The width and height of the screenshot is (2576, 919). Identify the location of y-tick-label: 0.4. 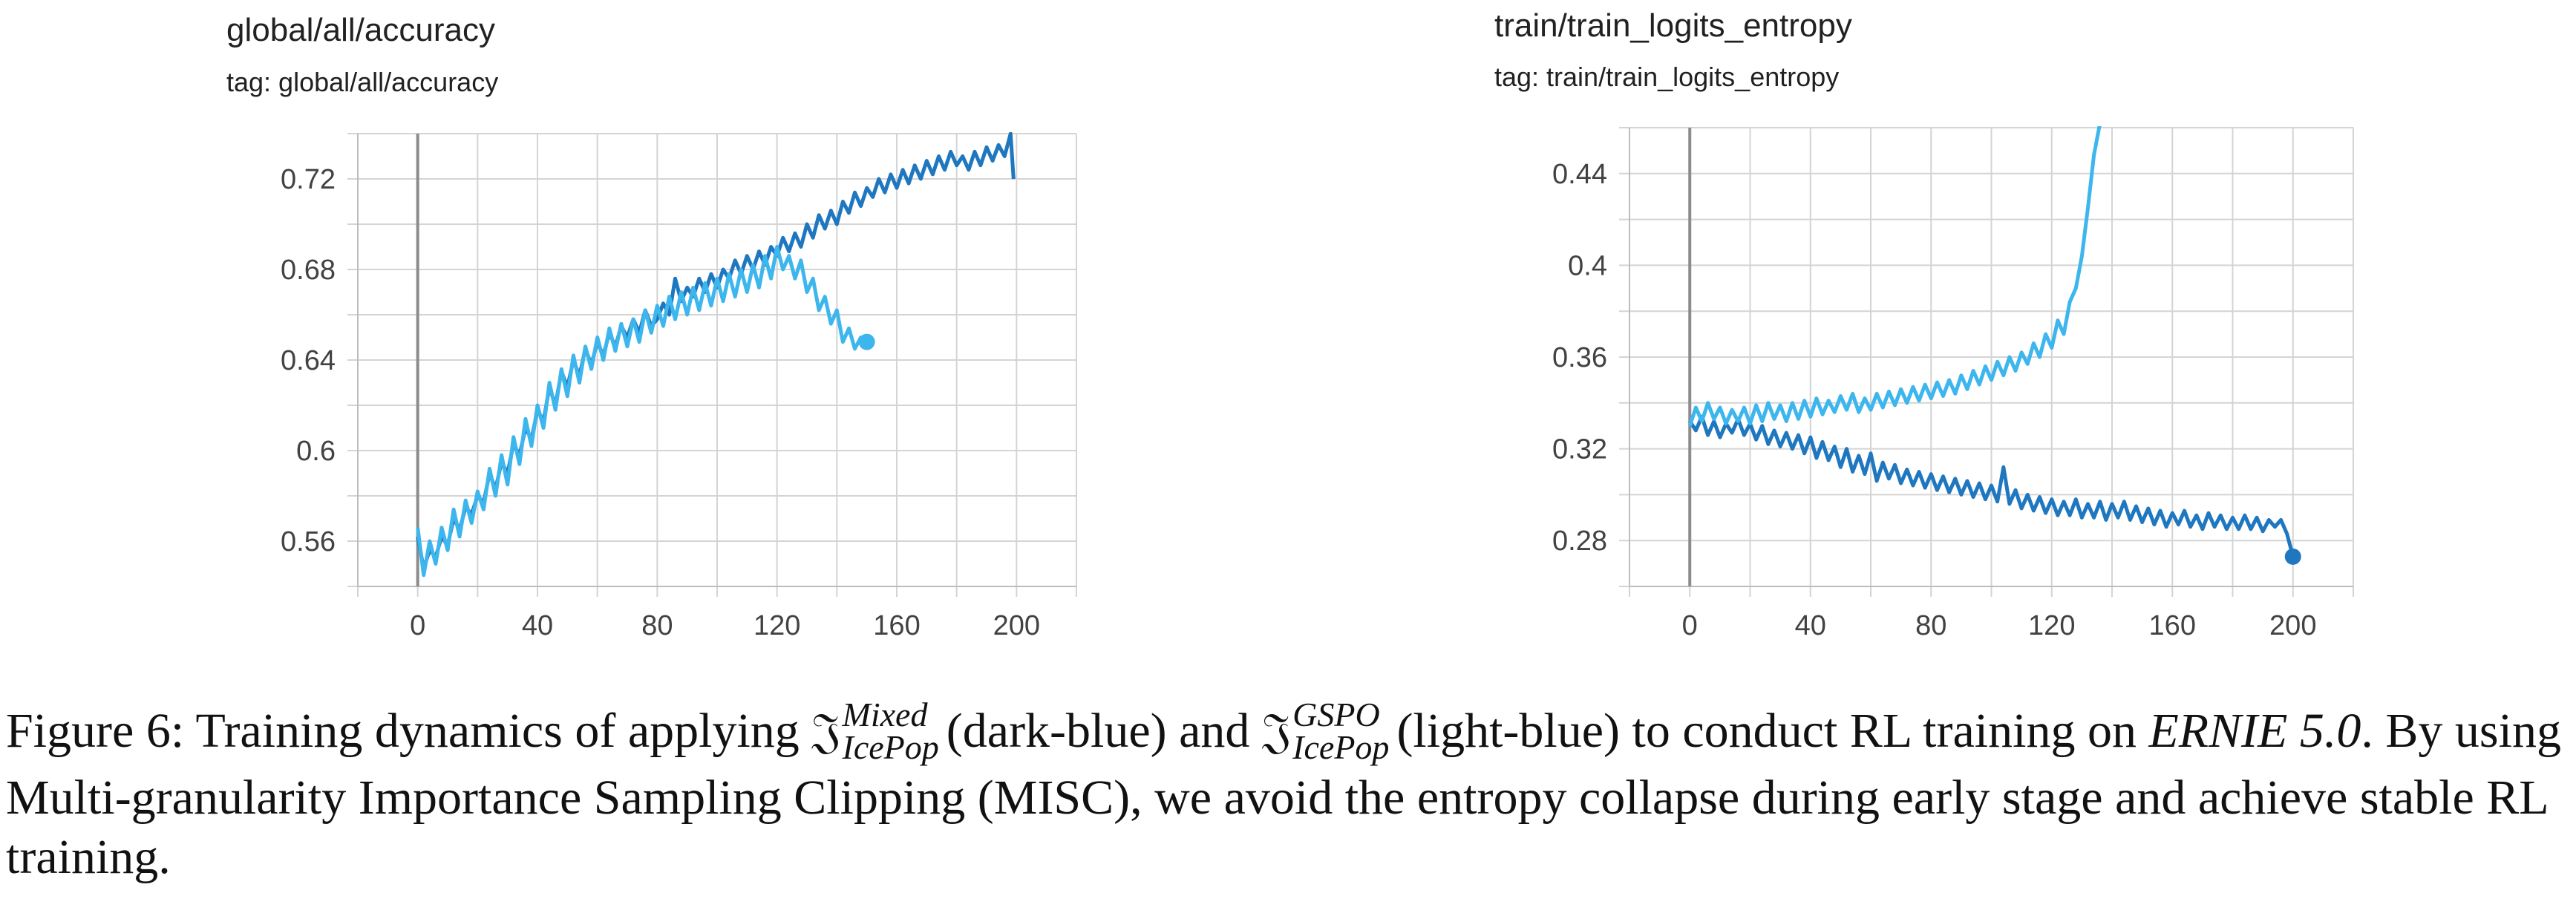
(1587, 265).